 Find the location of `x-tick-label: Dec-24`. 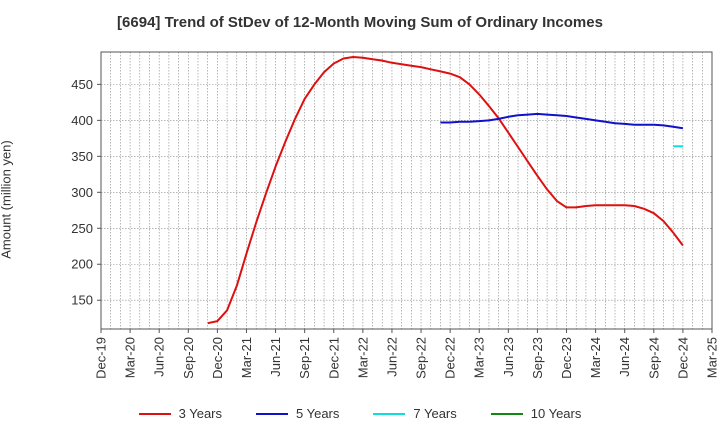

x-tick-label: Dec-24 is located at coordinates (682, 358).